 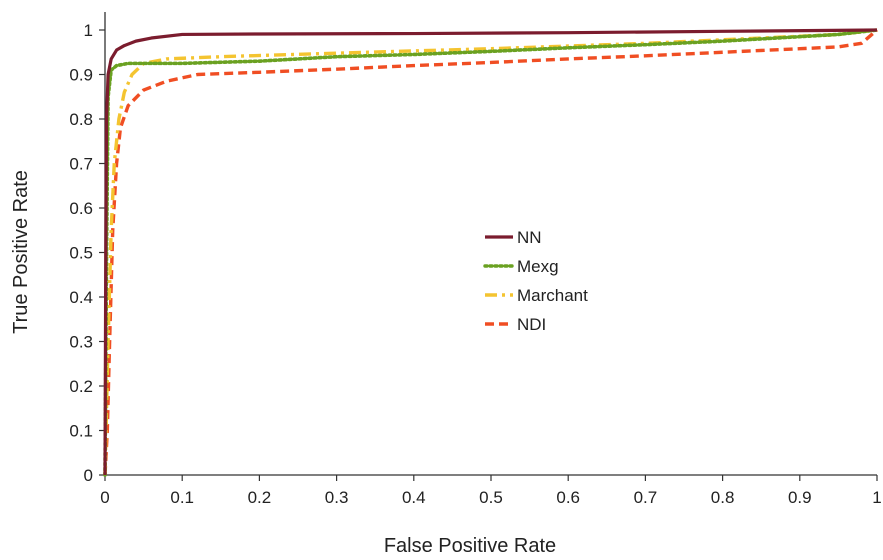 I want to click on x-tick-label: 1, so click(x=876, y=497).